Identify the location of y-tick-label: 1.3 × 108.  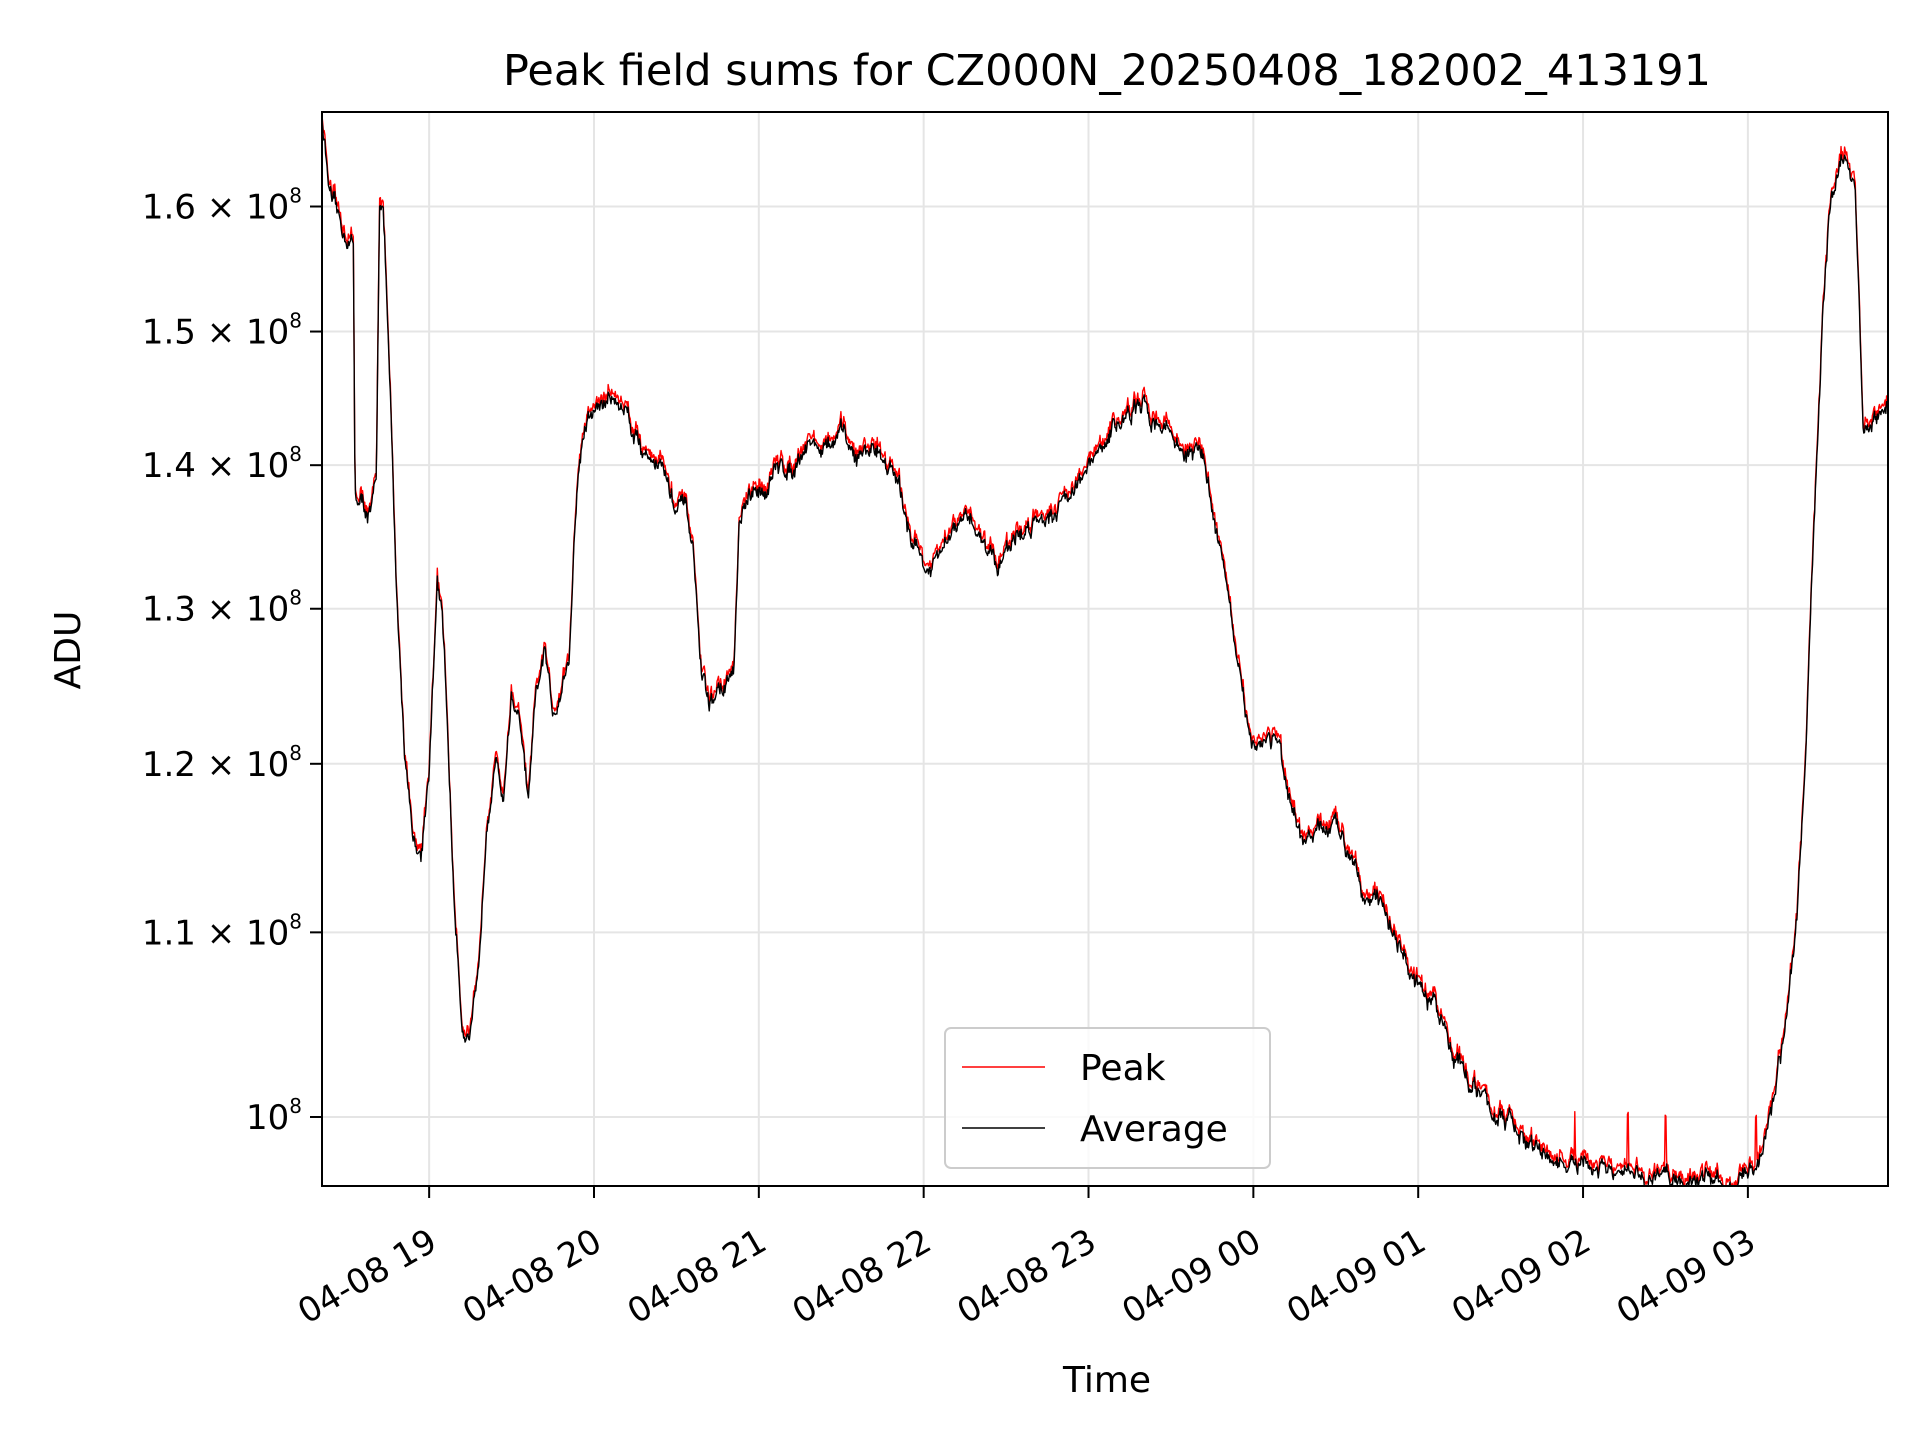
(222, 608).